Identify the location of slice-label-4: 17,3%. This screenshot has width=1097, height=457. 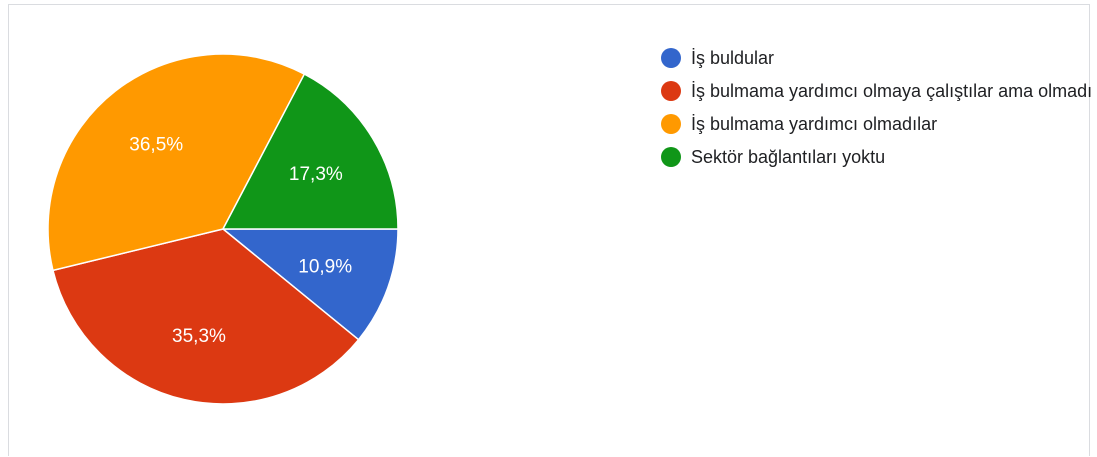
(316, 174).